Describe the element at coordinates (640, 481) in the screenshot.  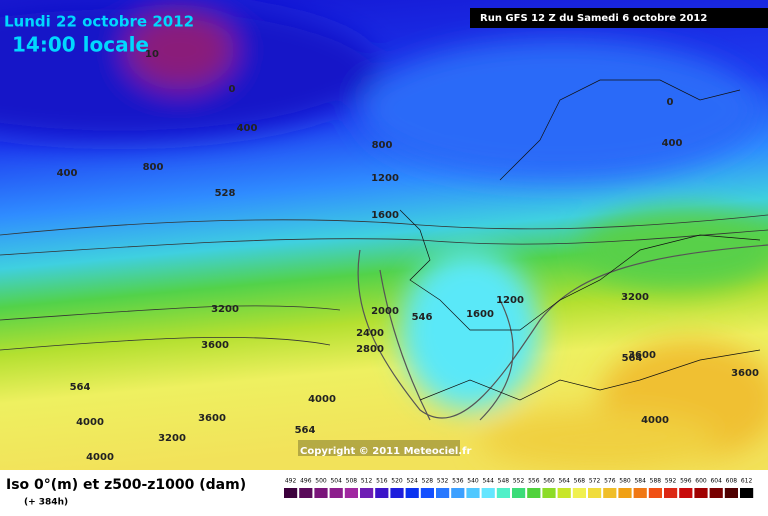
I see `legend-label: 584` at that location.